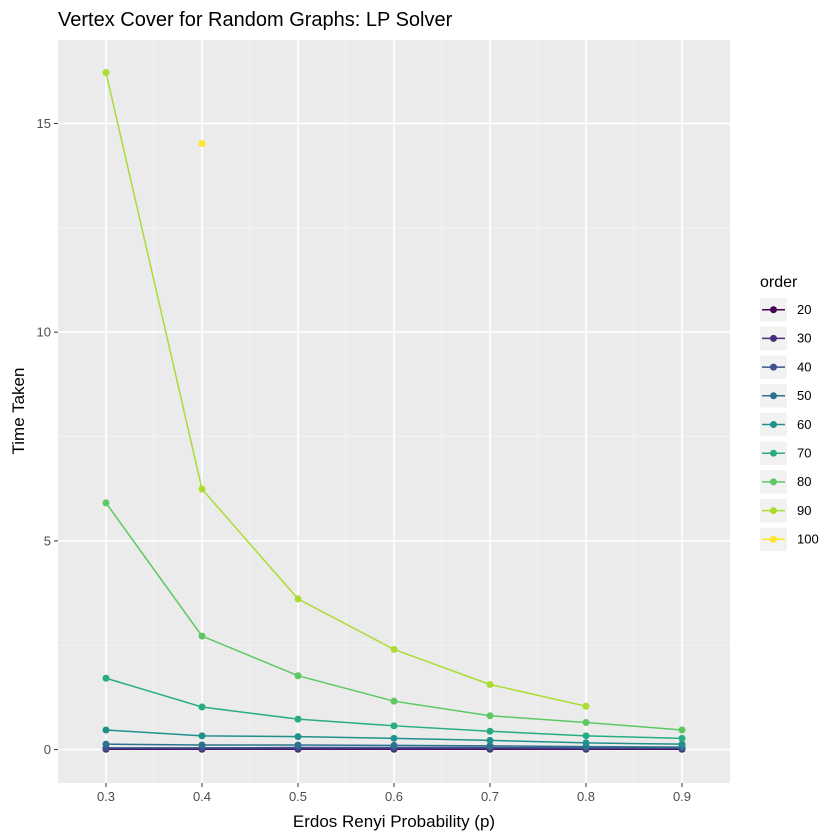 The image size is (840, 840). Describe the element at coordinates (808, 539) in the screenshot. I see `legend-label-100: 100` at that location.